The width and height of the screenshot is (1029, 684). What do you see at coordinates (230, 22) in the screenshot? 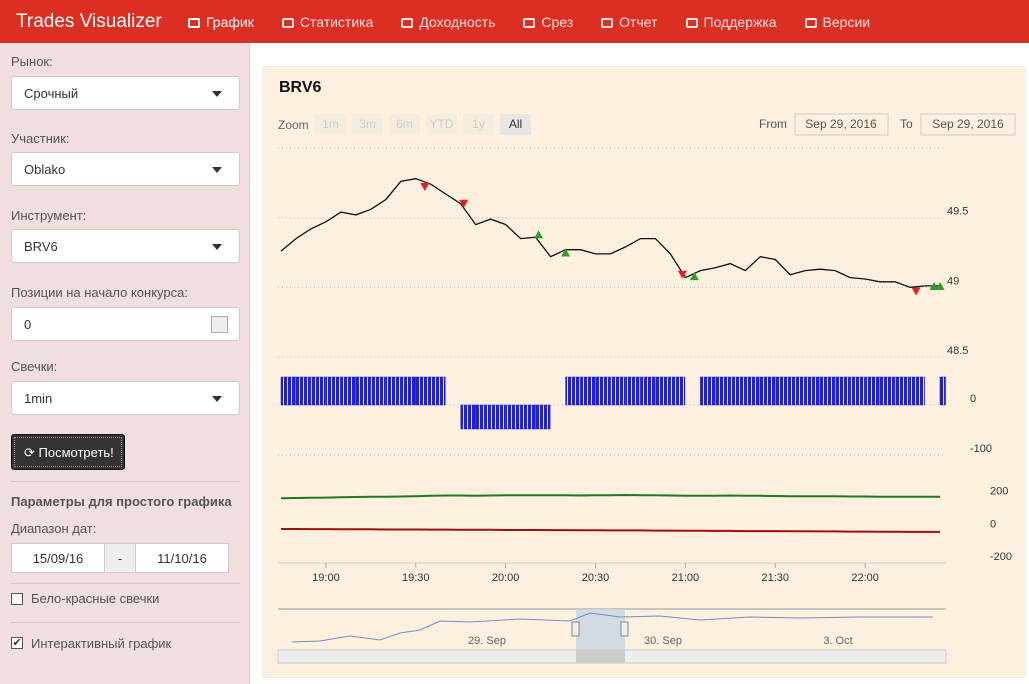
I see `nav-text: График` at bounding box center [230, 22].